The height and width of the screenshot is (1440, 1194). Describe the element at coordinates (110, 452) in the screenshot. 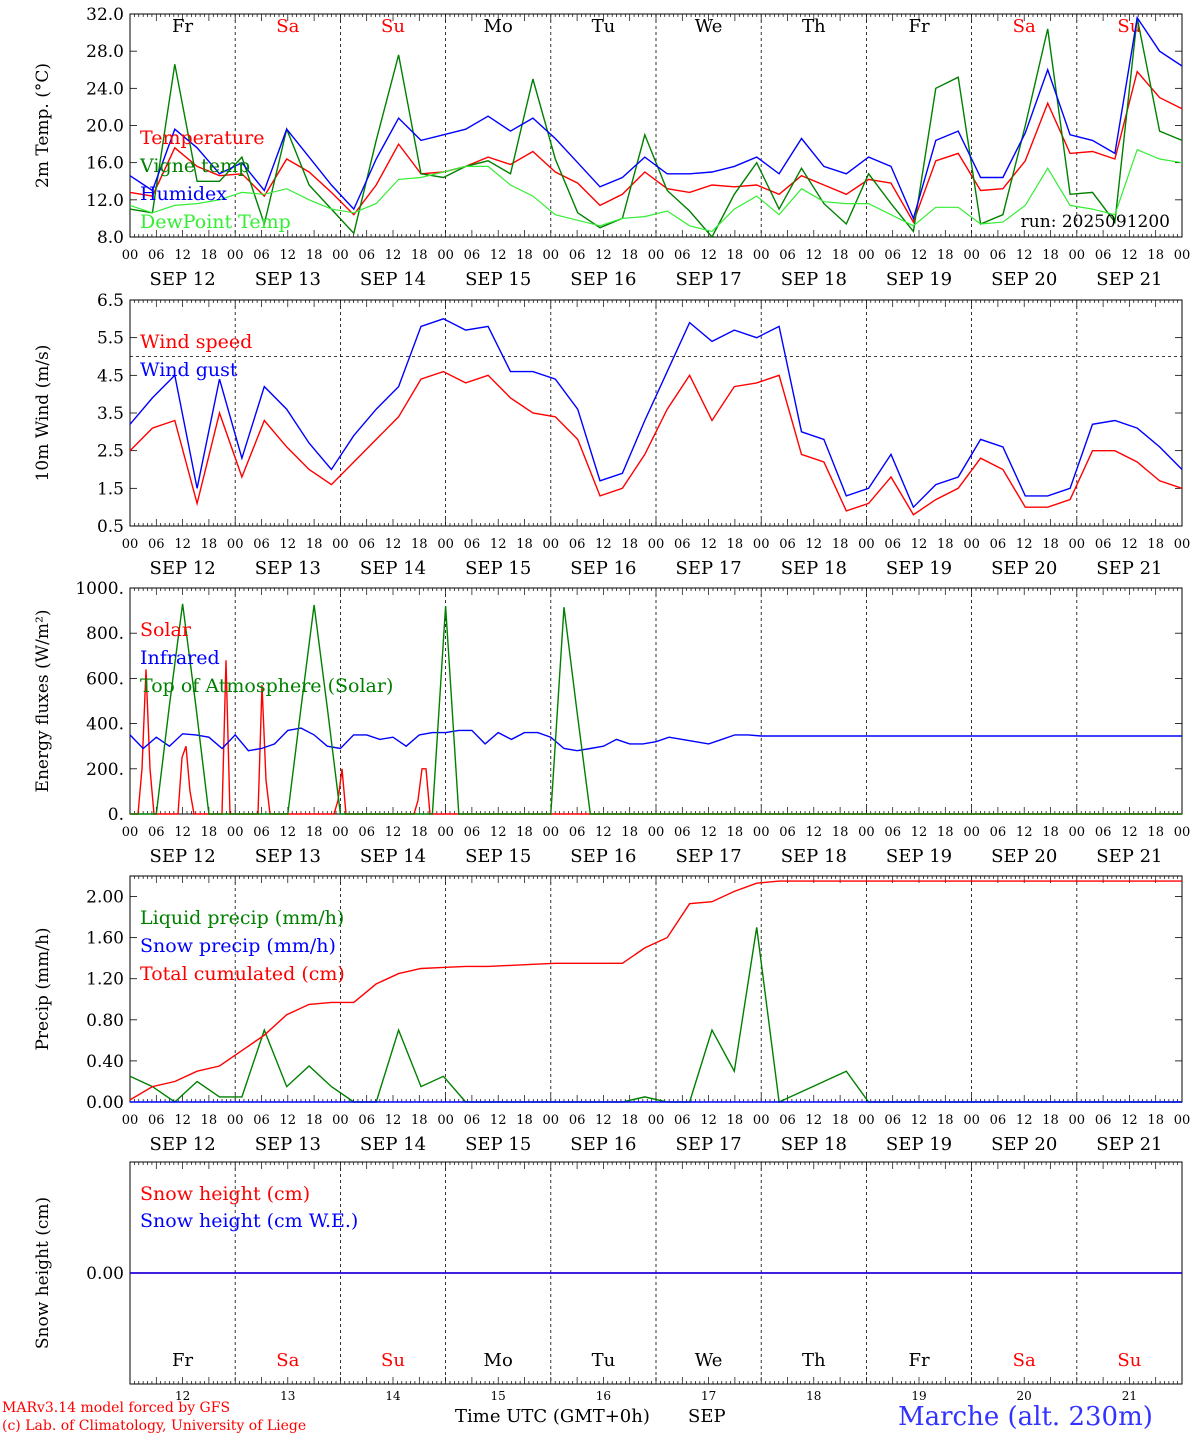

I see `y-tick-label: 2.5` at that location.